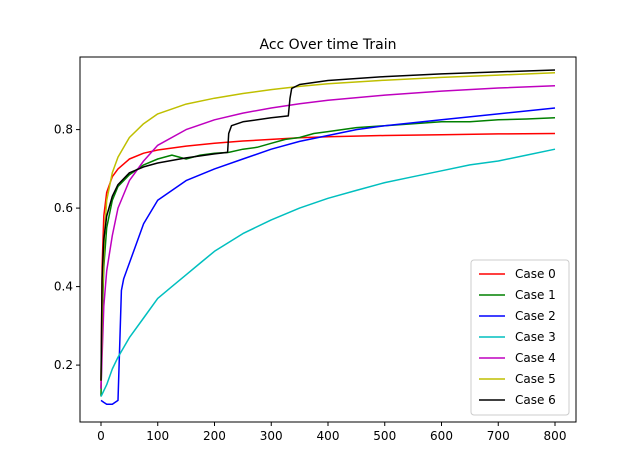 The width and height of the screenshot is (640, 472). What do you see at coordinates (535, 358) in the screenshot?
I see `legend-label-case-4: Case 4` at bounding box center [535, 358].